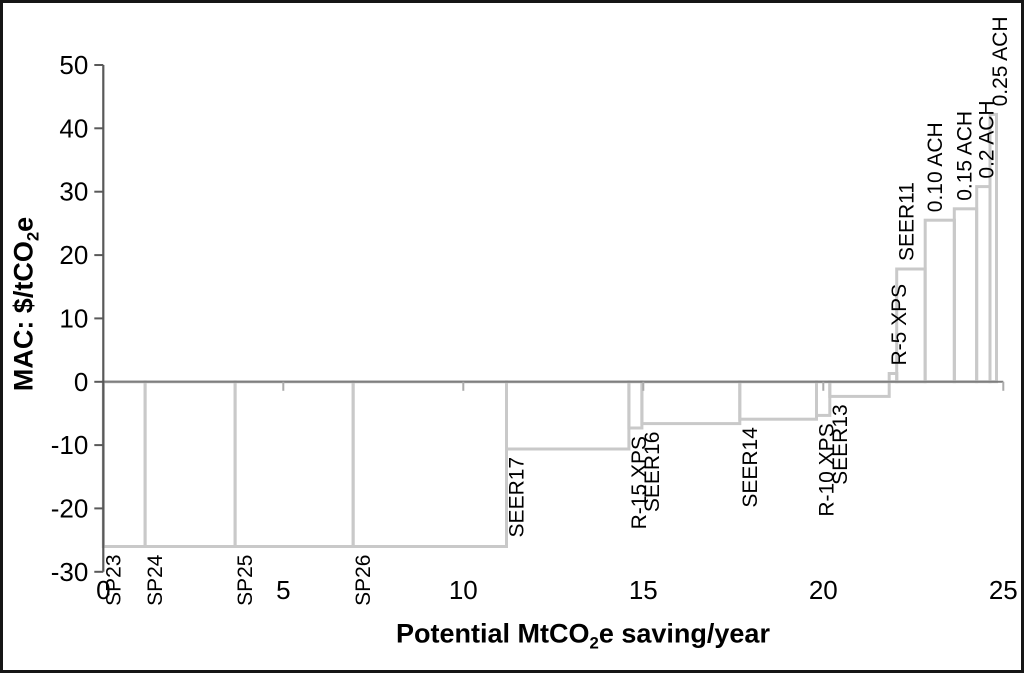 The height and width of the screenshot is (673, 1024). What do you see at coordinates (935, 167) in the screenshot?
I see `bar-label-0.10-ach: 0.10 ACH` at bounding box center [935, 167].